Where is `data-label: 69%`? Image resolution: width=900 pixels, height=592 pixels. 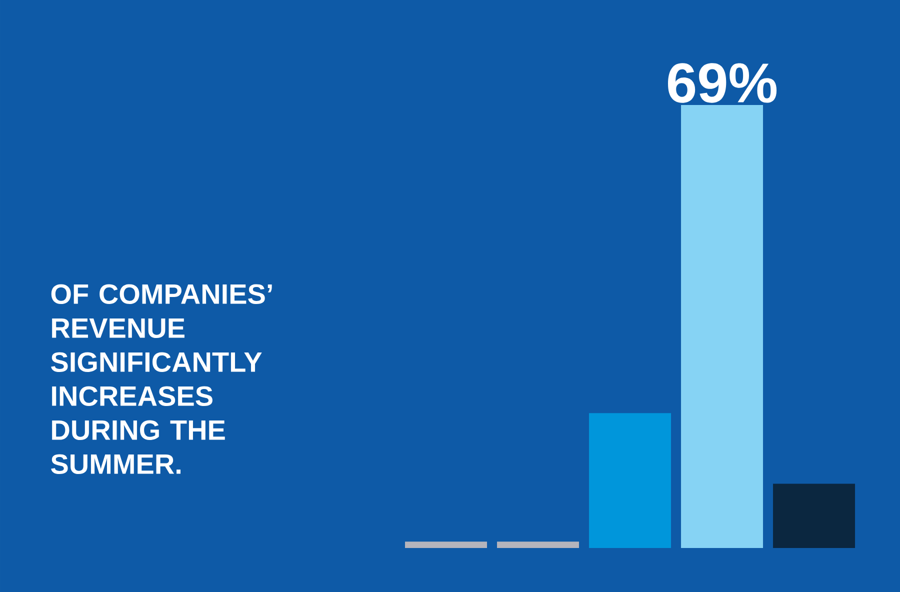 data-label: 69% is located at coordinates (722, 83).